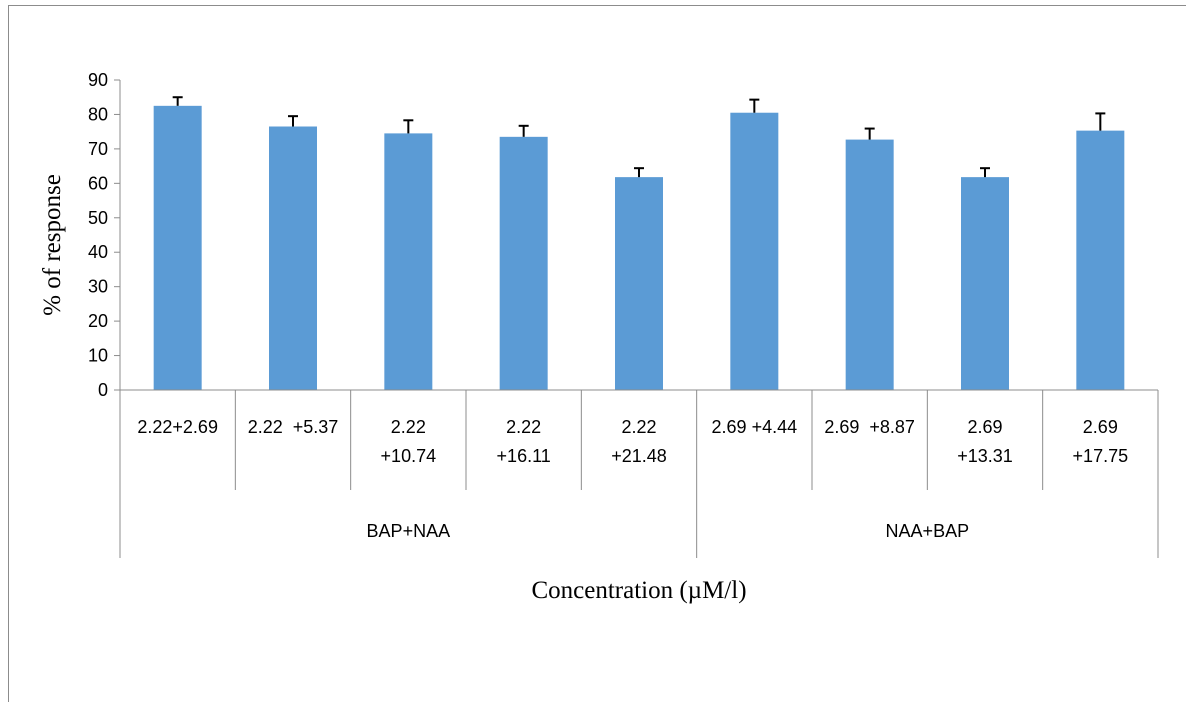 The height and width of the screenshot is (704, 1188). What do you see at coordinates (177, 427) in the screenshot?
I see `x-tick-label: 2.22+2.69` at bounding box center [177, 427].